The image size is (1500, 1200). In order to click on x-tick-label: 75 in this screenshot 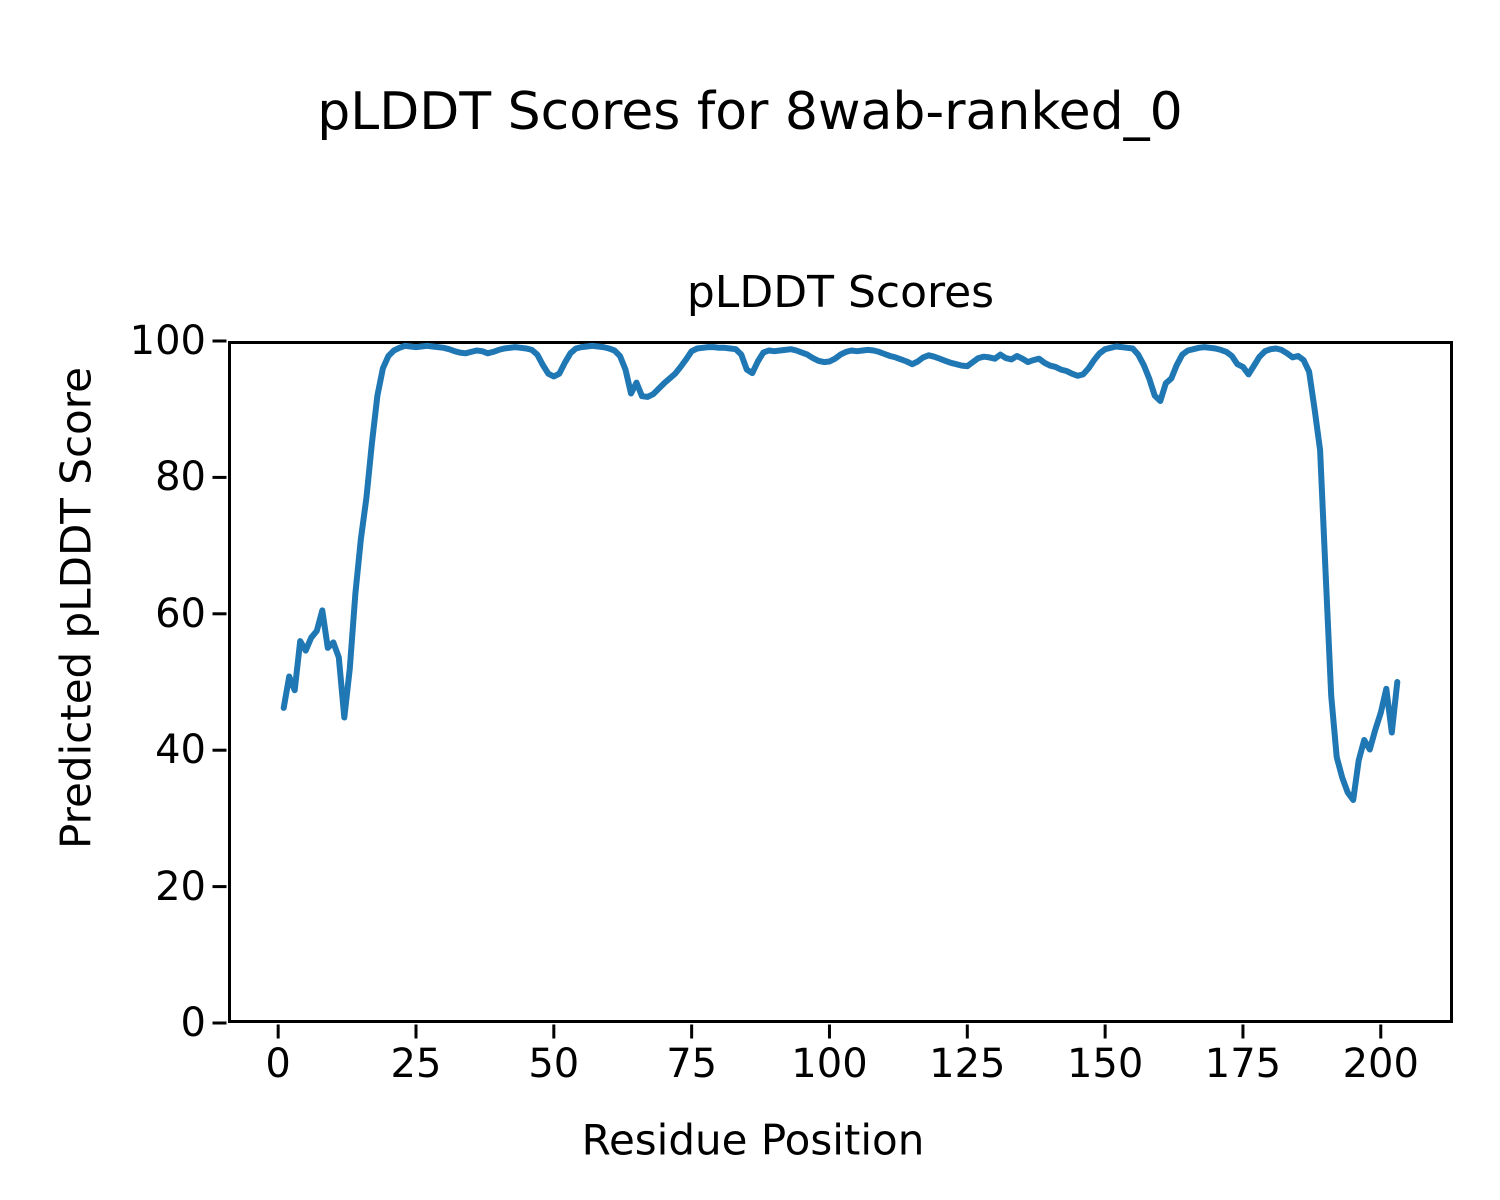, I will do `click(692, 1064)`.